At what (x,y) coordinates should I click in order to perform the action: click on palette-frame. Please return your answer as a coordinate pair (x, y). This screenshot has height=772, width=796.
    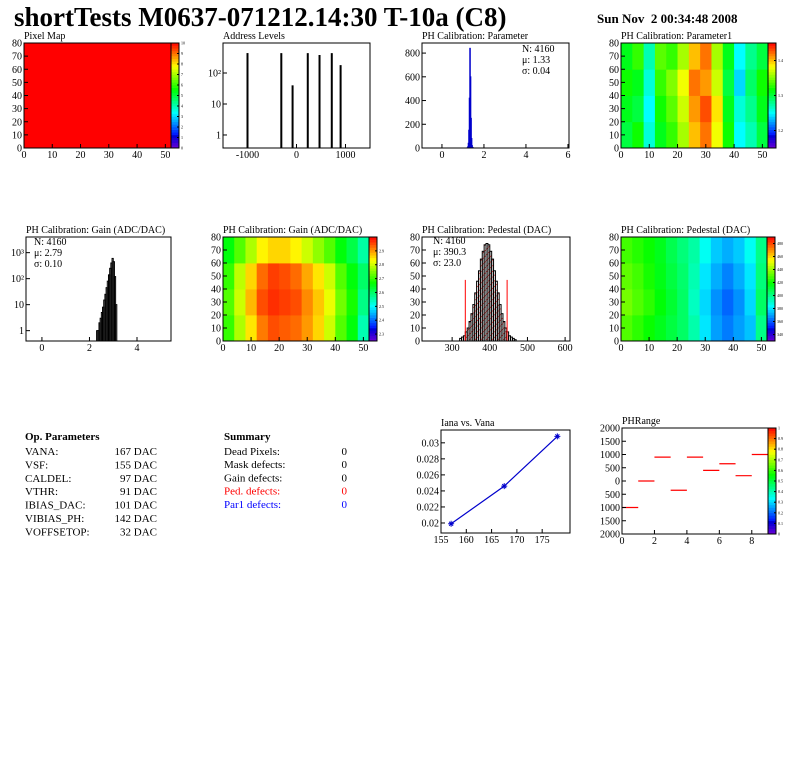
    Looking at the image, I should click on (771, 289).